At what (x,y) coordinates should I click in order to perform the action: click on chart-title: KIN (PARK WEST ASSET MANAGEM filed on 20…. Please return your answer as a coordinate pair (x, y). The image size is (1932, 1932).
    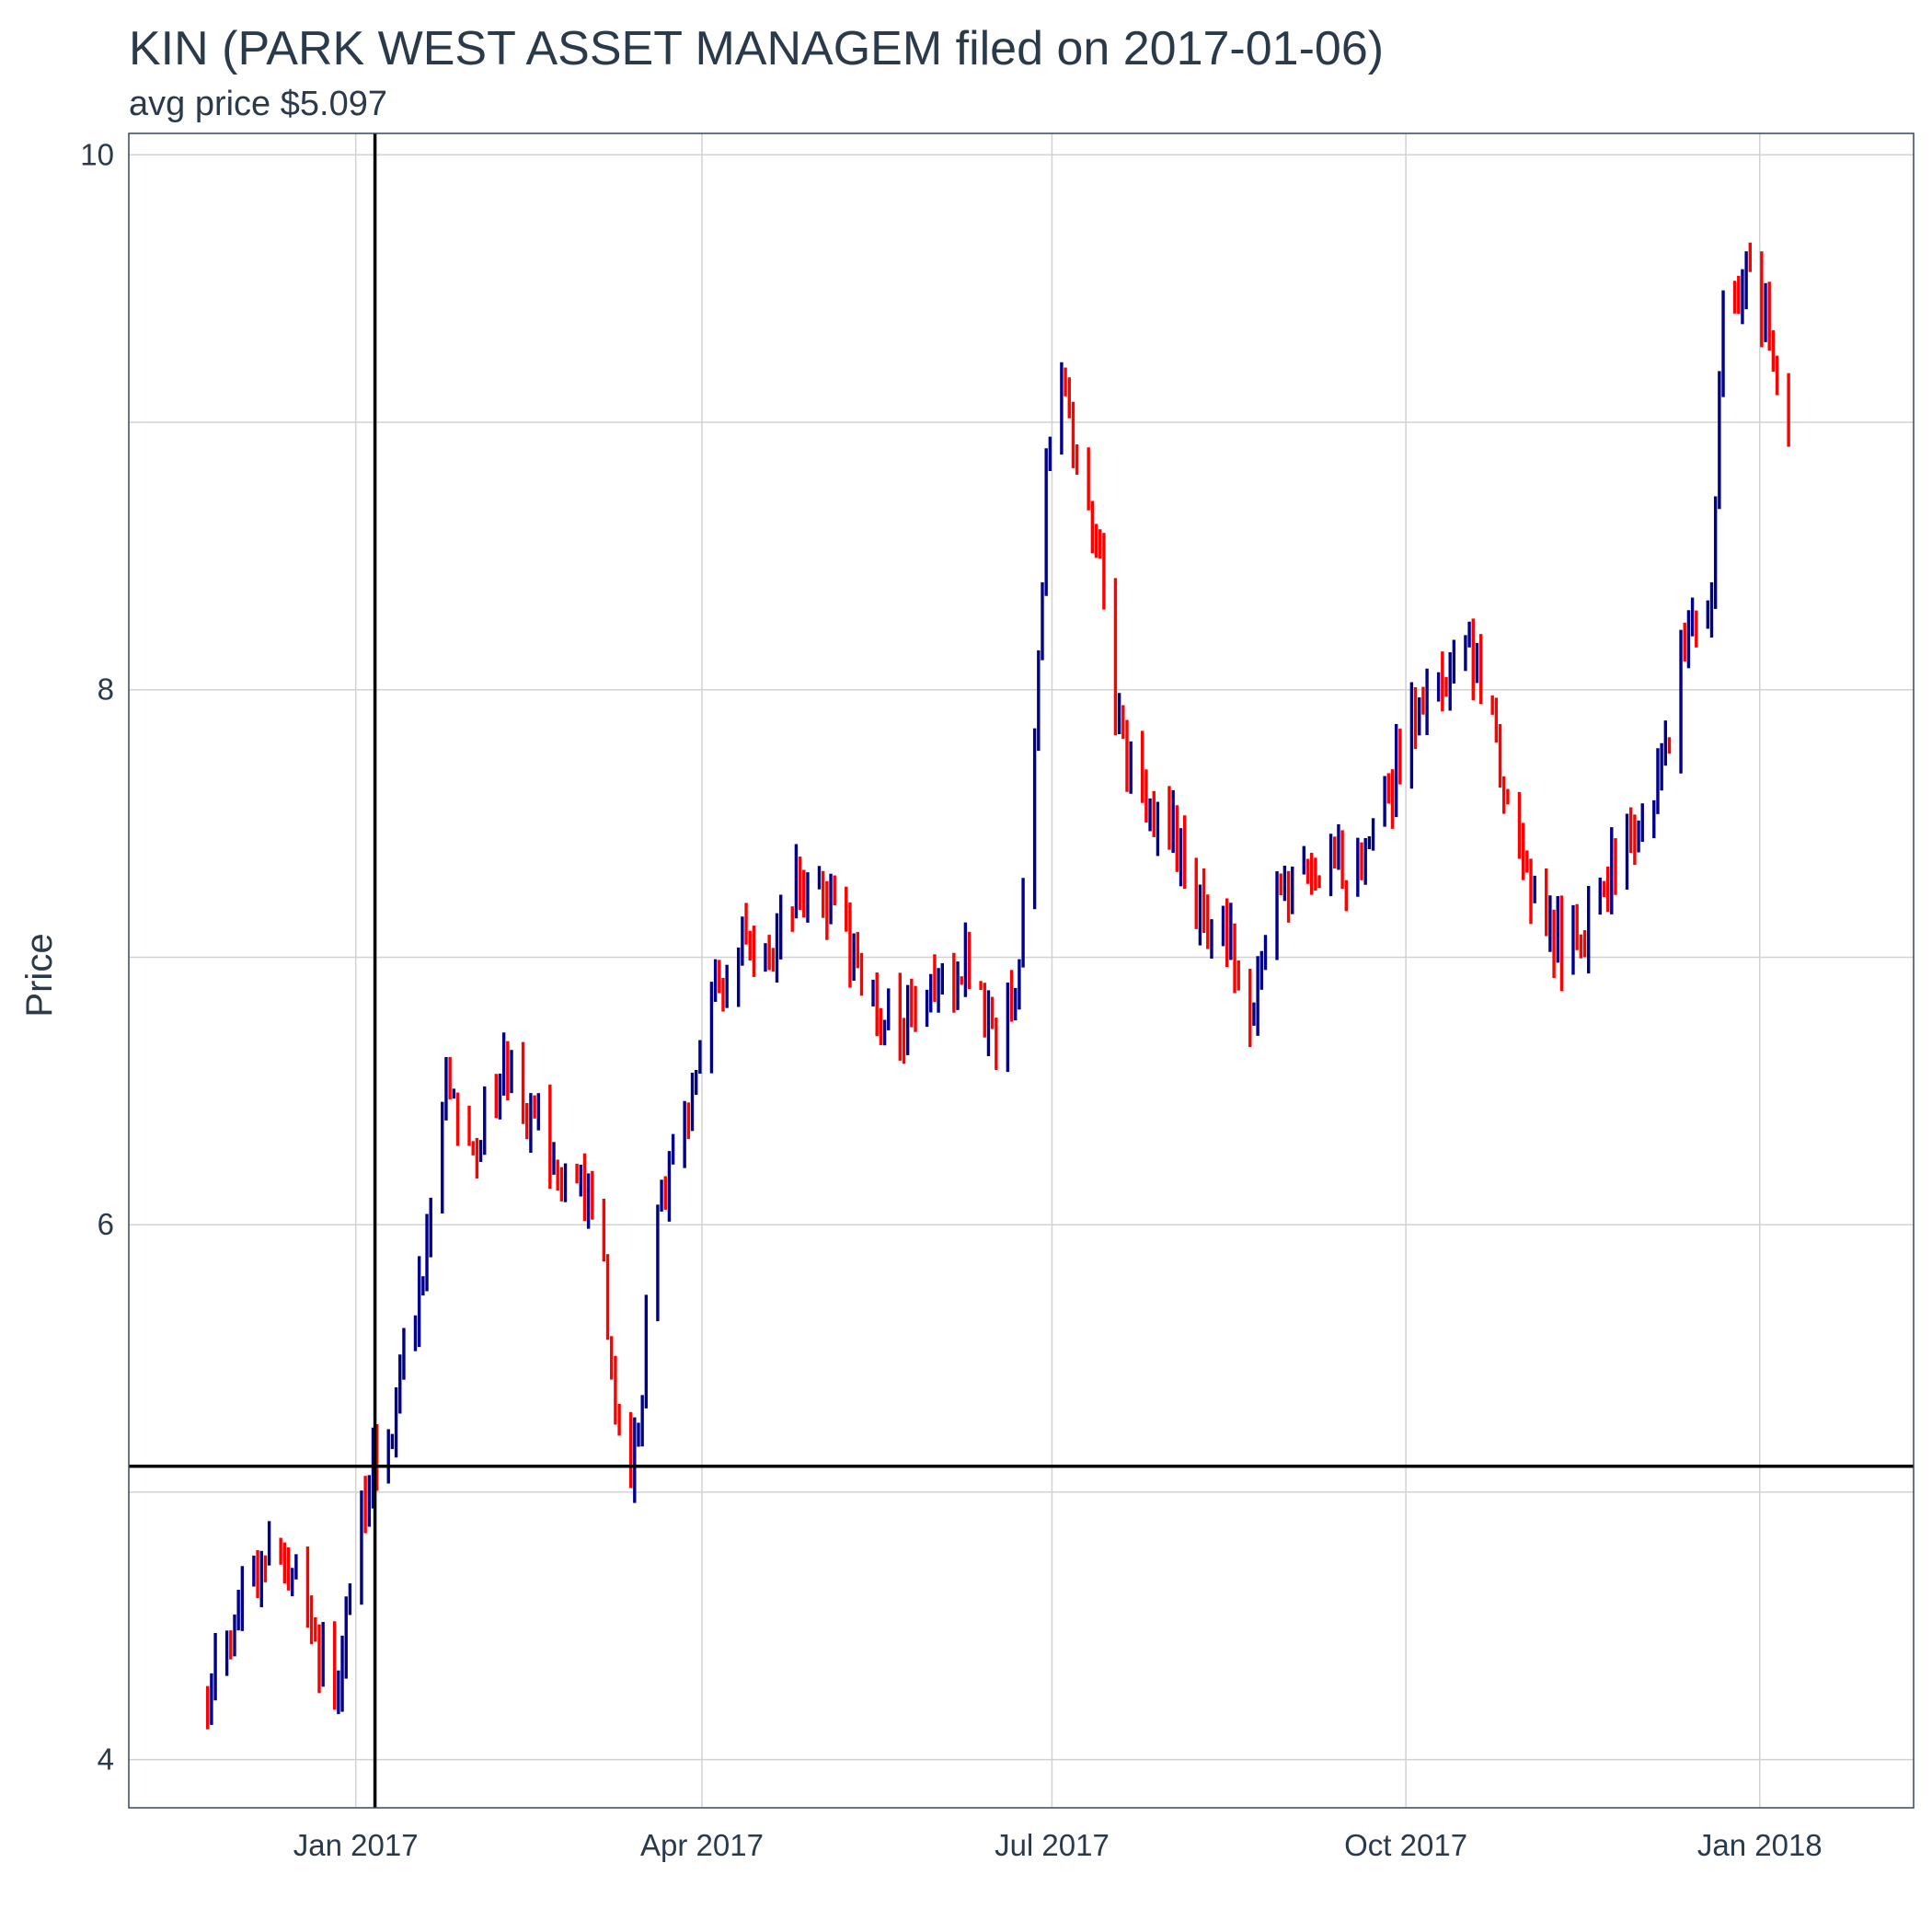
    Looking at the image, I should click on (756, 48).